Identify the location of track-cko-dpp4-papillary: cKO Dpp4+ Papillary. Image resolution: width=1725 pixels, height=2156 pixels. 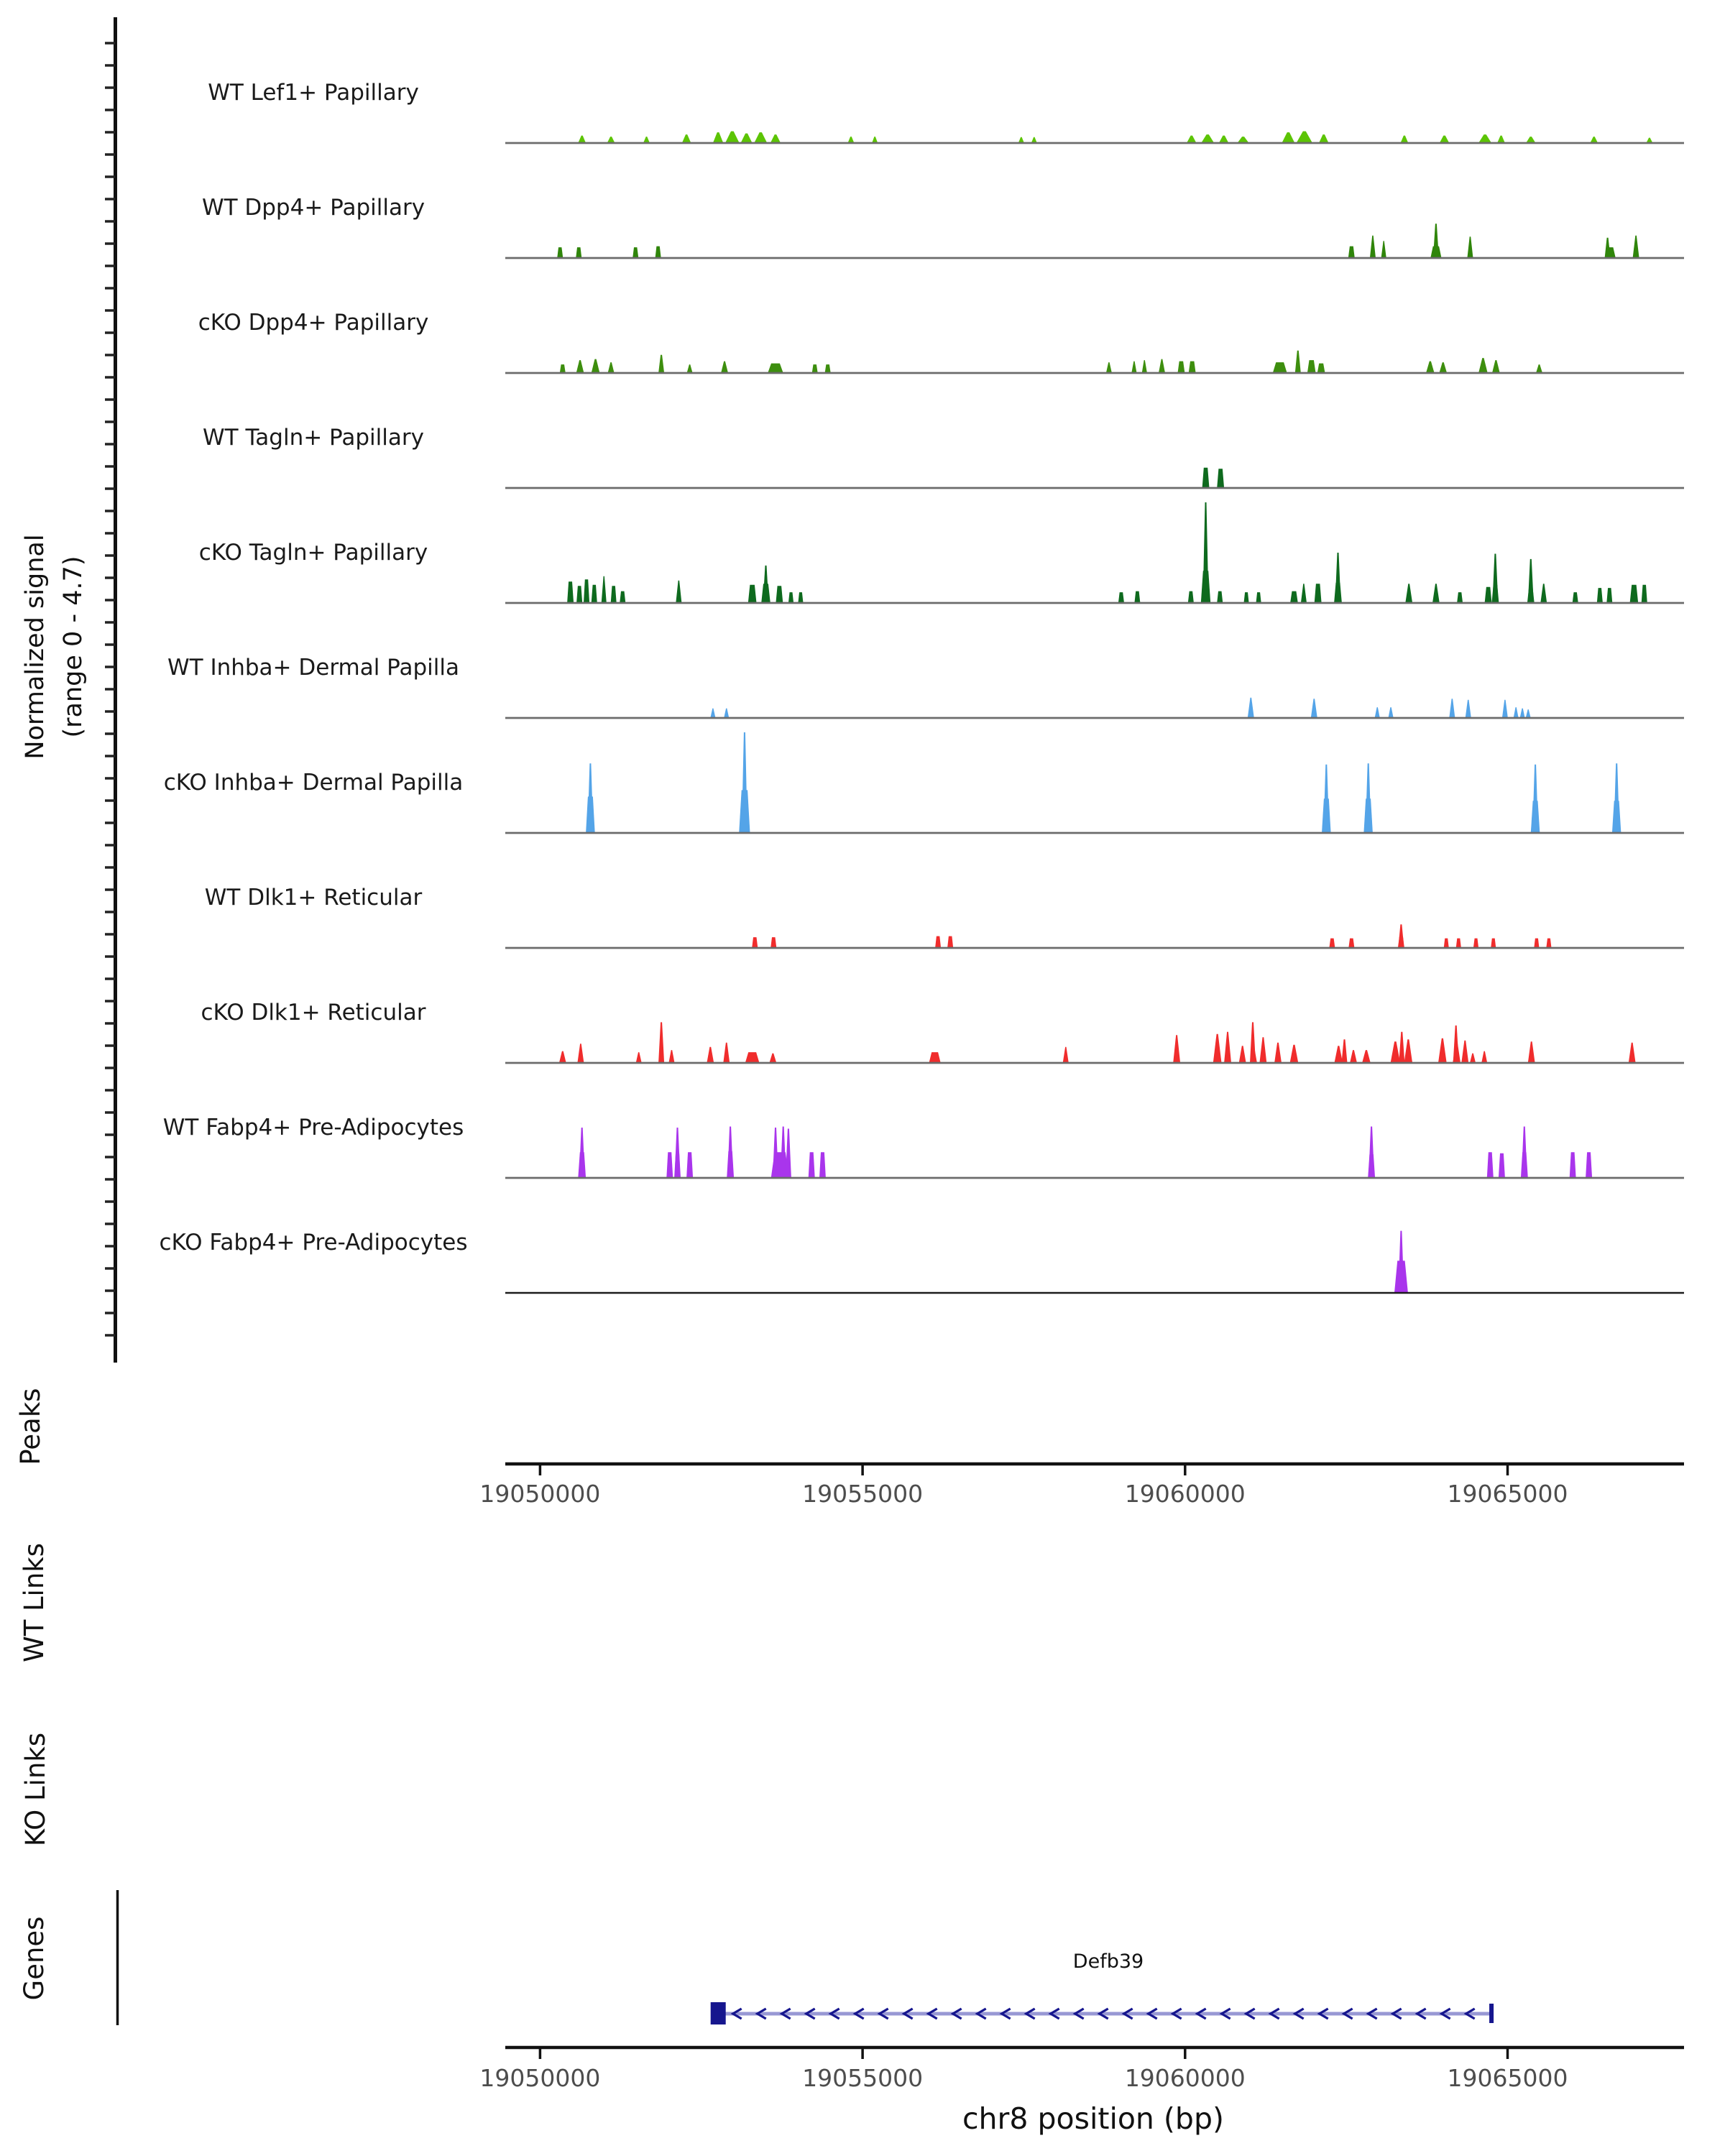
(941, 342).